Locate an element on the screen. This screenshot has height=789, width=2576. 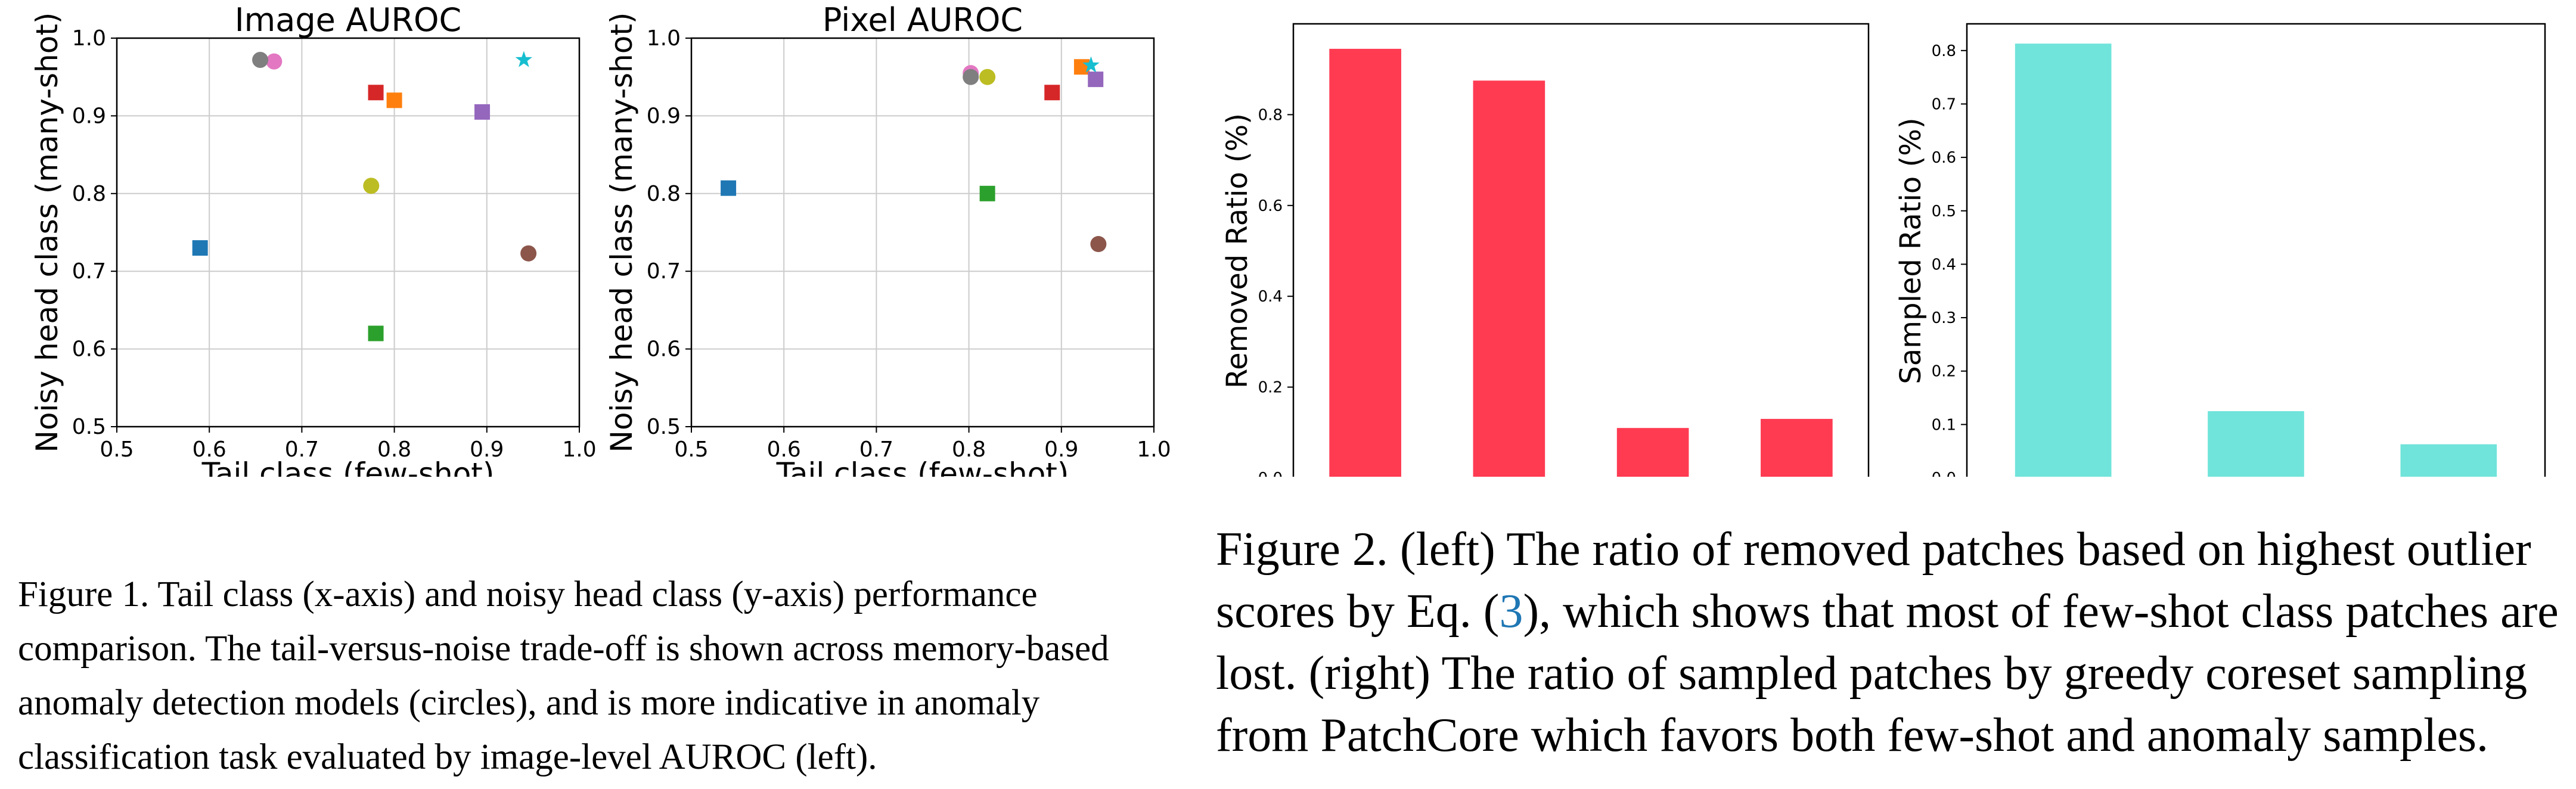
bar-medium-shot is located at coordinates (1653, 452).